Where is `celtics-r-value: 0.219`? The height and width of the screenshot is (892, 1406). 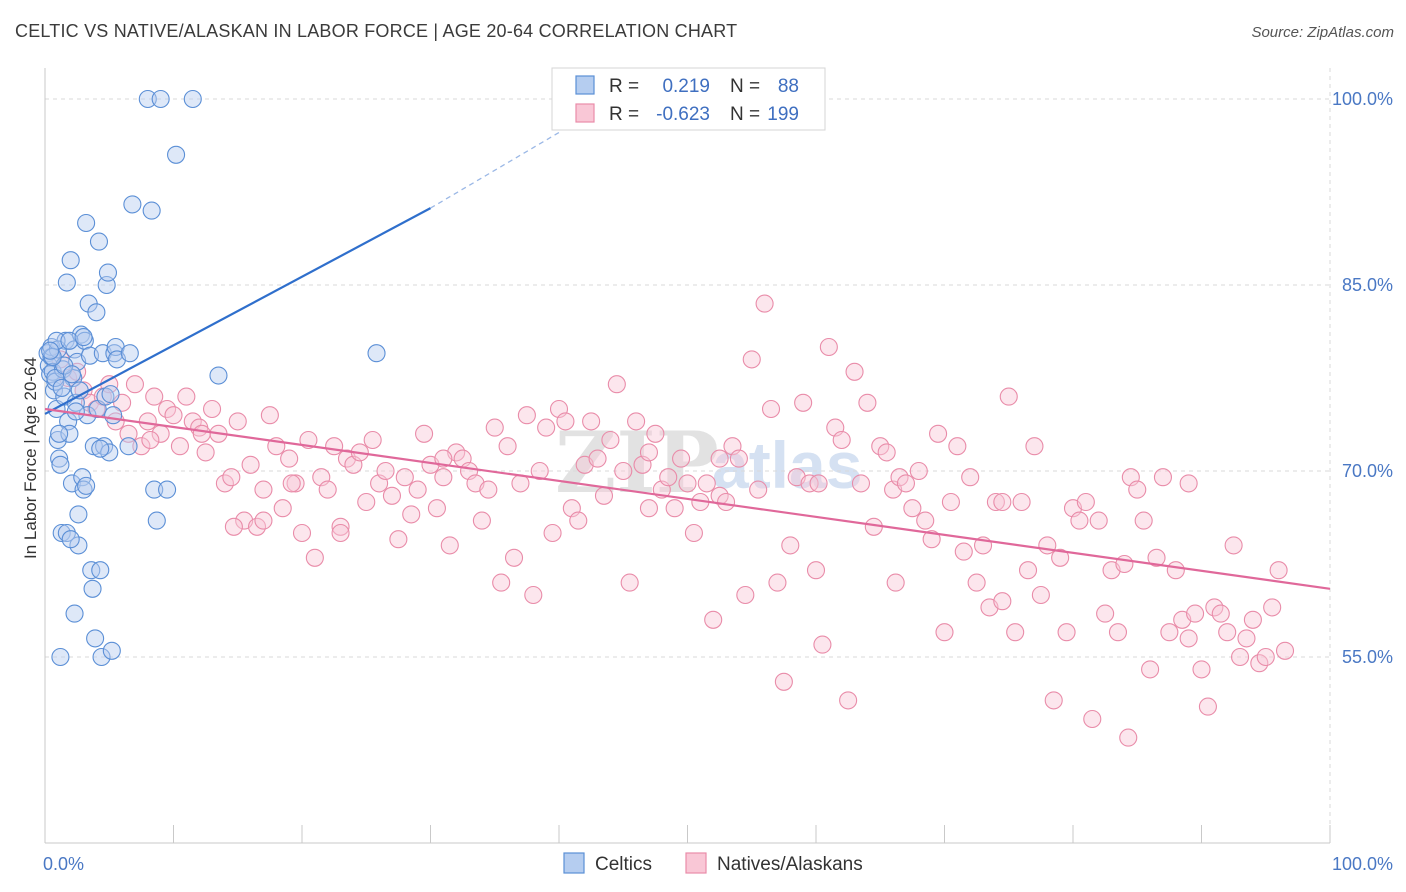 celtics-r-value: 0.219 is located at coordinates (686, 86).